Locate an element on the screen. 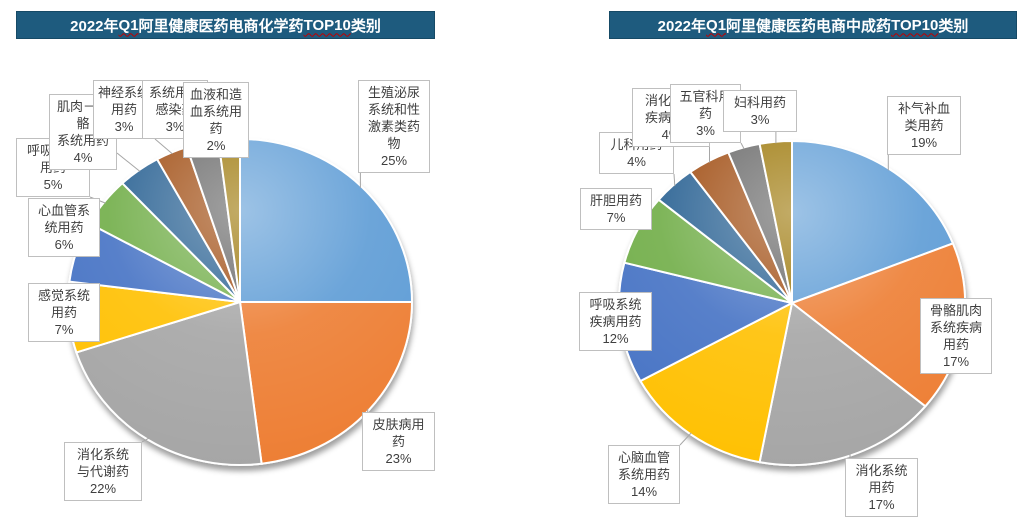  pie-label: 心脑血管 系统用药 14% is located at coordinates (644, 474).